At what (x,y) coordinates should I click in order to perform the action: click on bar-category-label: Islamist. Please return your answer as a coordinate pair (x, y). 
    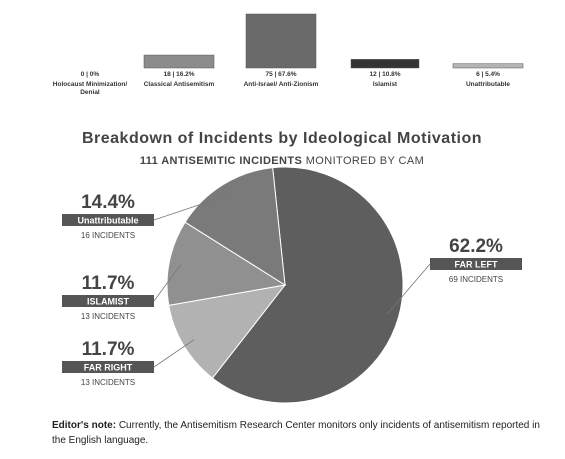
    Looking at the image, I should click on (385, 84).